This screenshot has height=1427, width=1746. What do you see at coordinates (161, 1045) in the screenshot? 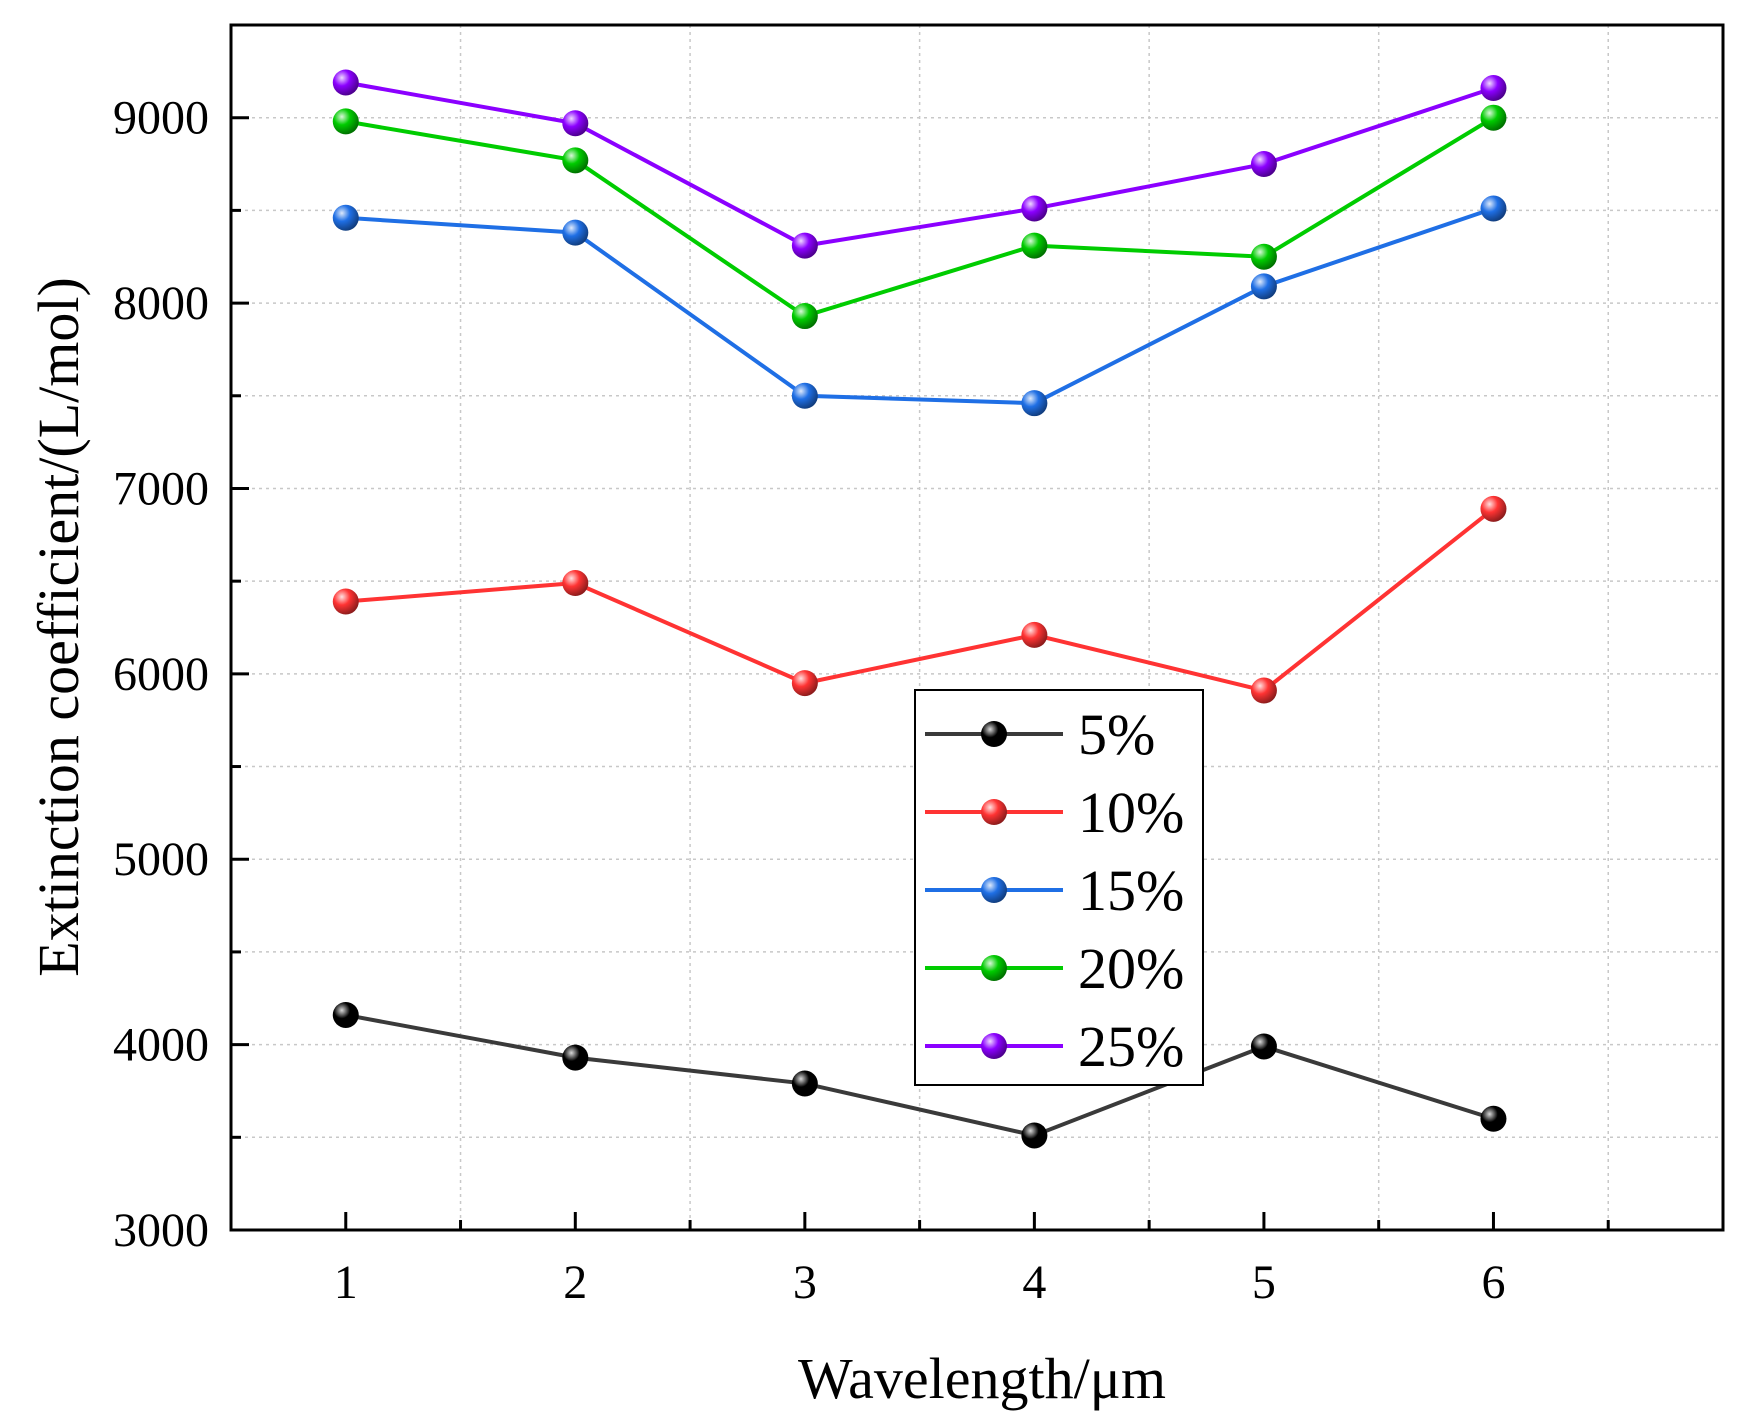
I see `y-tick-label: 4000` at bounding box center [161, 1045].